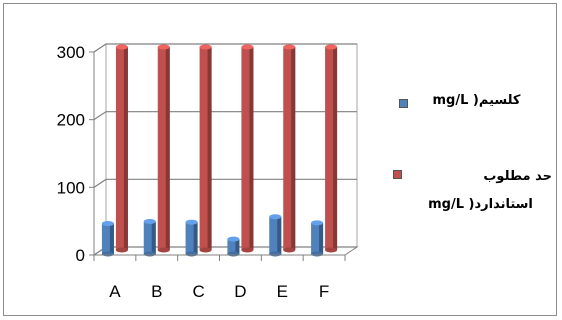  Describe the element at coordinates (71, 52) in the screenshot. I see `y-tick-label: 300` at that location.